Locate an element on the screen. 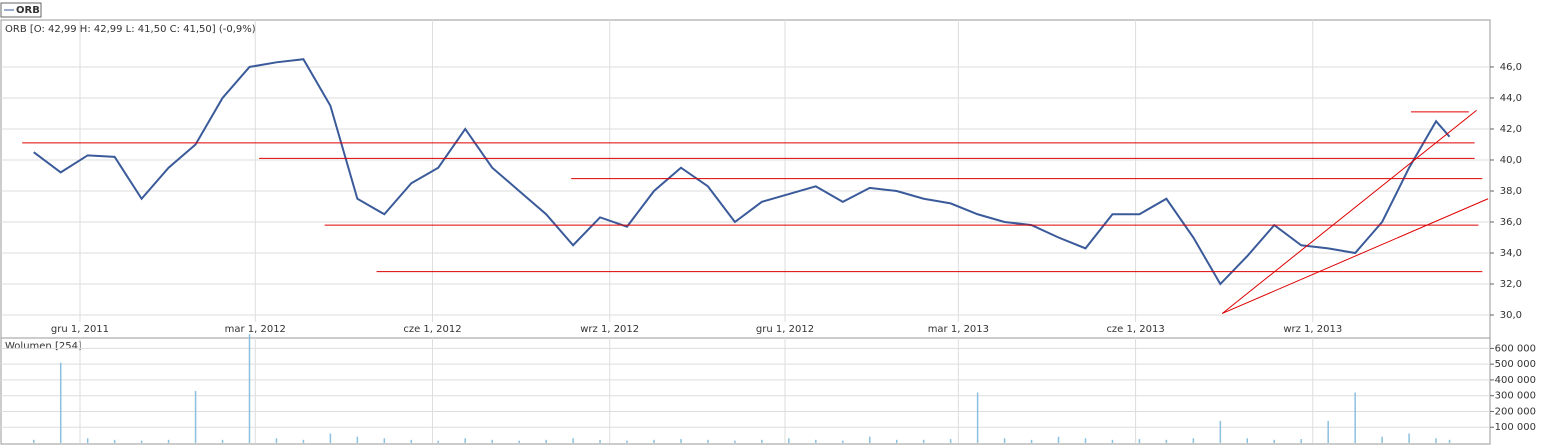  y-tick-label: 200 000 is located at coordinates (1515, 411).